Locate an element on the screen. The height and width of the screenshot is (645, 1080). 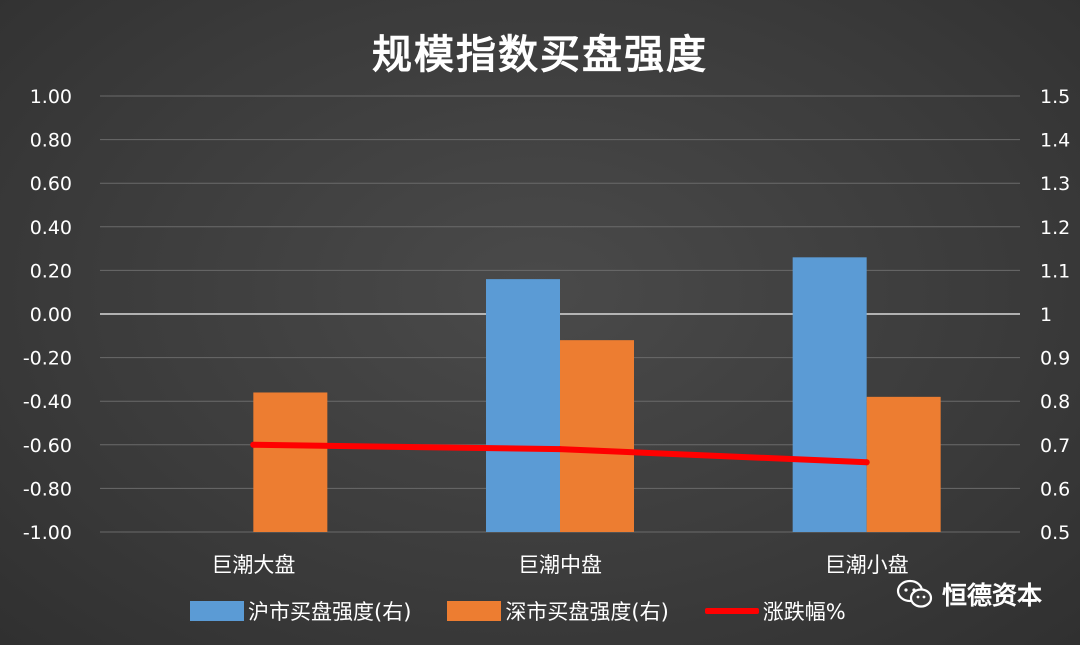
left-tick-label: 0.60 is located at coordinates (51, 184).